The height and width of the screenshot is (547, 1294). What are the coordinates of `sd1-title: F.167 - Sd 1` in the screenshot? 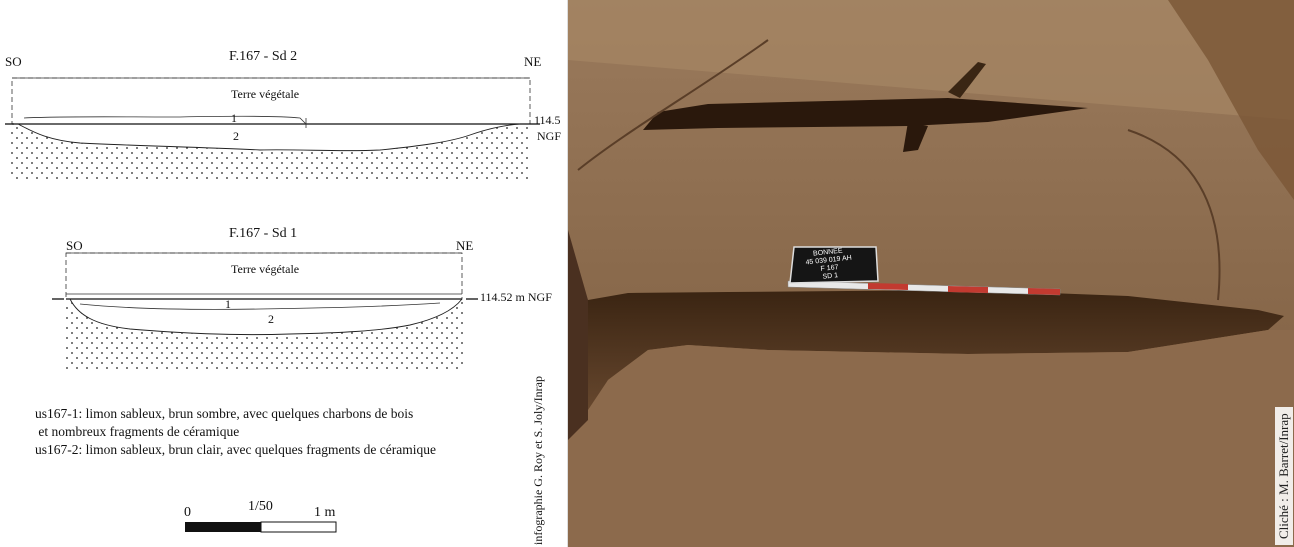 It's located at (263, 233).